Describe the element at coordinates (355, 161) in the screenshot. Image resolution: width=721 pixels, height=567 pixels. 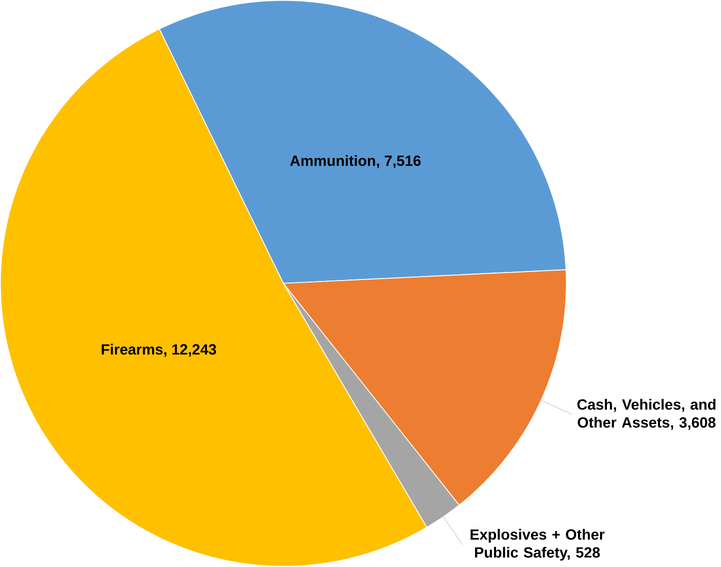
I see `slice-label: Ammunition, 7,516` at that location.